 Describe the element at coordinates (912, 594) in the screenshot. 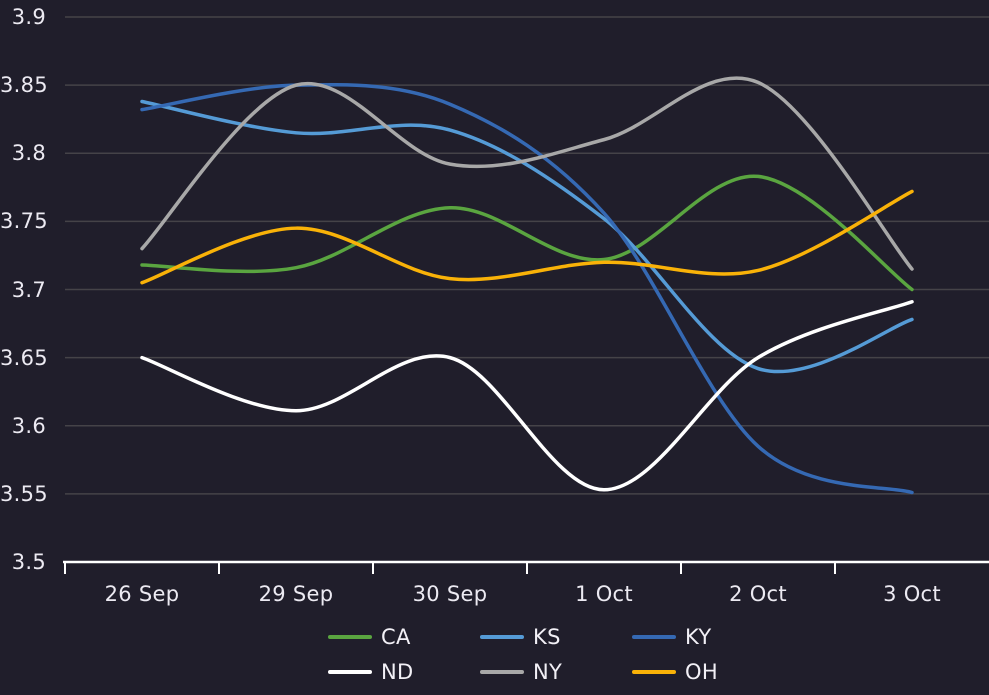

I see `x-axis-label: 3 Oct` at that location.